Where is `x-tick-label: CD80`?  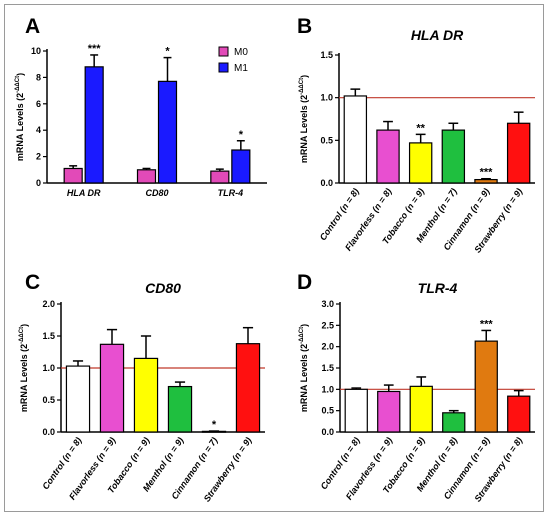
x-tick-label: CD80 is located at coordinates (156, 193).